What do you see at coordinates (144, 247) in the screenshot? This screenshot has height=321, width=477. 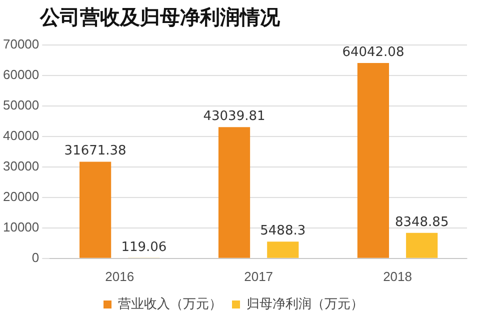 I see `data-label: 119.06` at bounding box center [144, 247].